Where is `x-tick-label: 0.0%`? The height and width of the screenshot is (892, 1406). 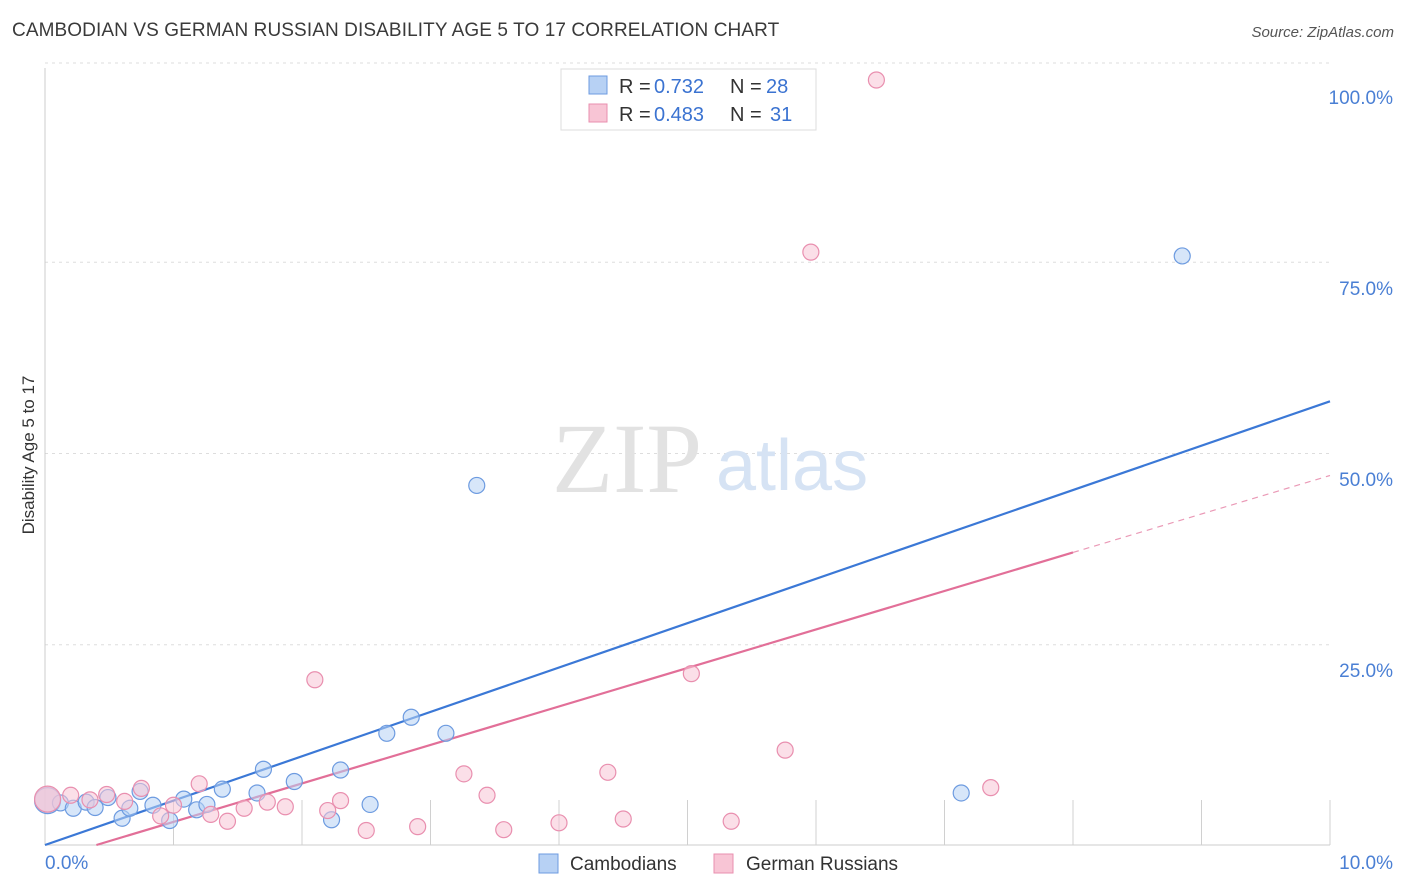 x-tick-label: 0.0% is located at coordinates (66, 863).